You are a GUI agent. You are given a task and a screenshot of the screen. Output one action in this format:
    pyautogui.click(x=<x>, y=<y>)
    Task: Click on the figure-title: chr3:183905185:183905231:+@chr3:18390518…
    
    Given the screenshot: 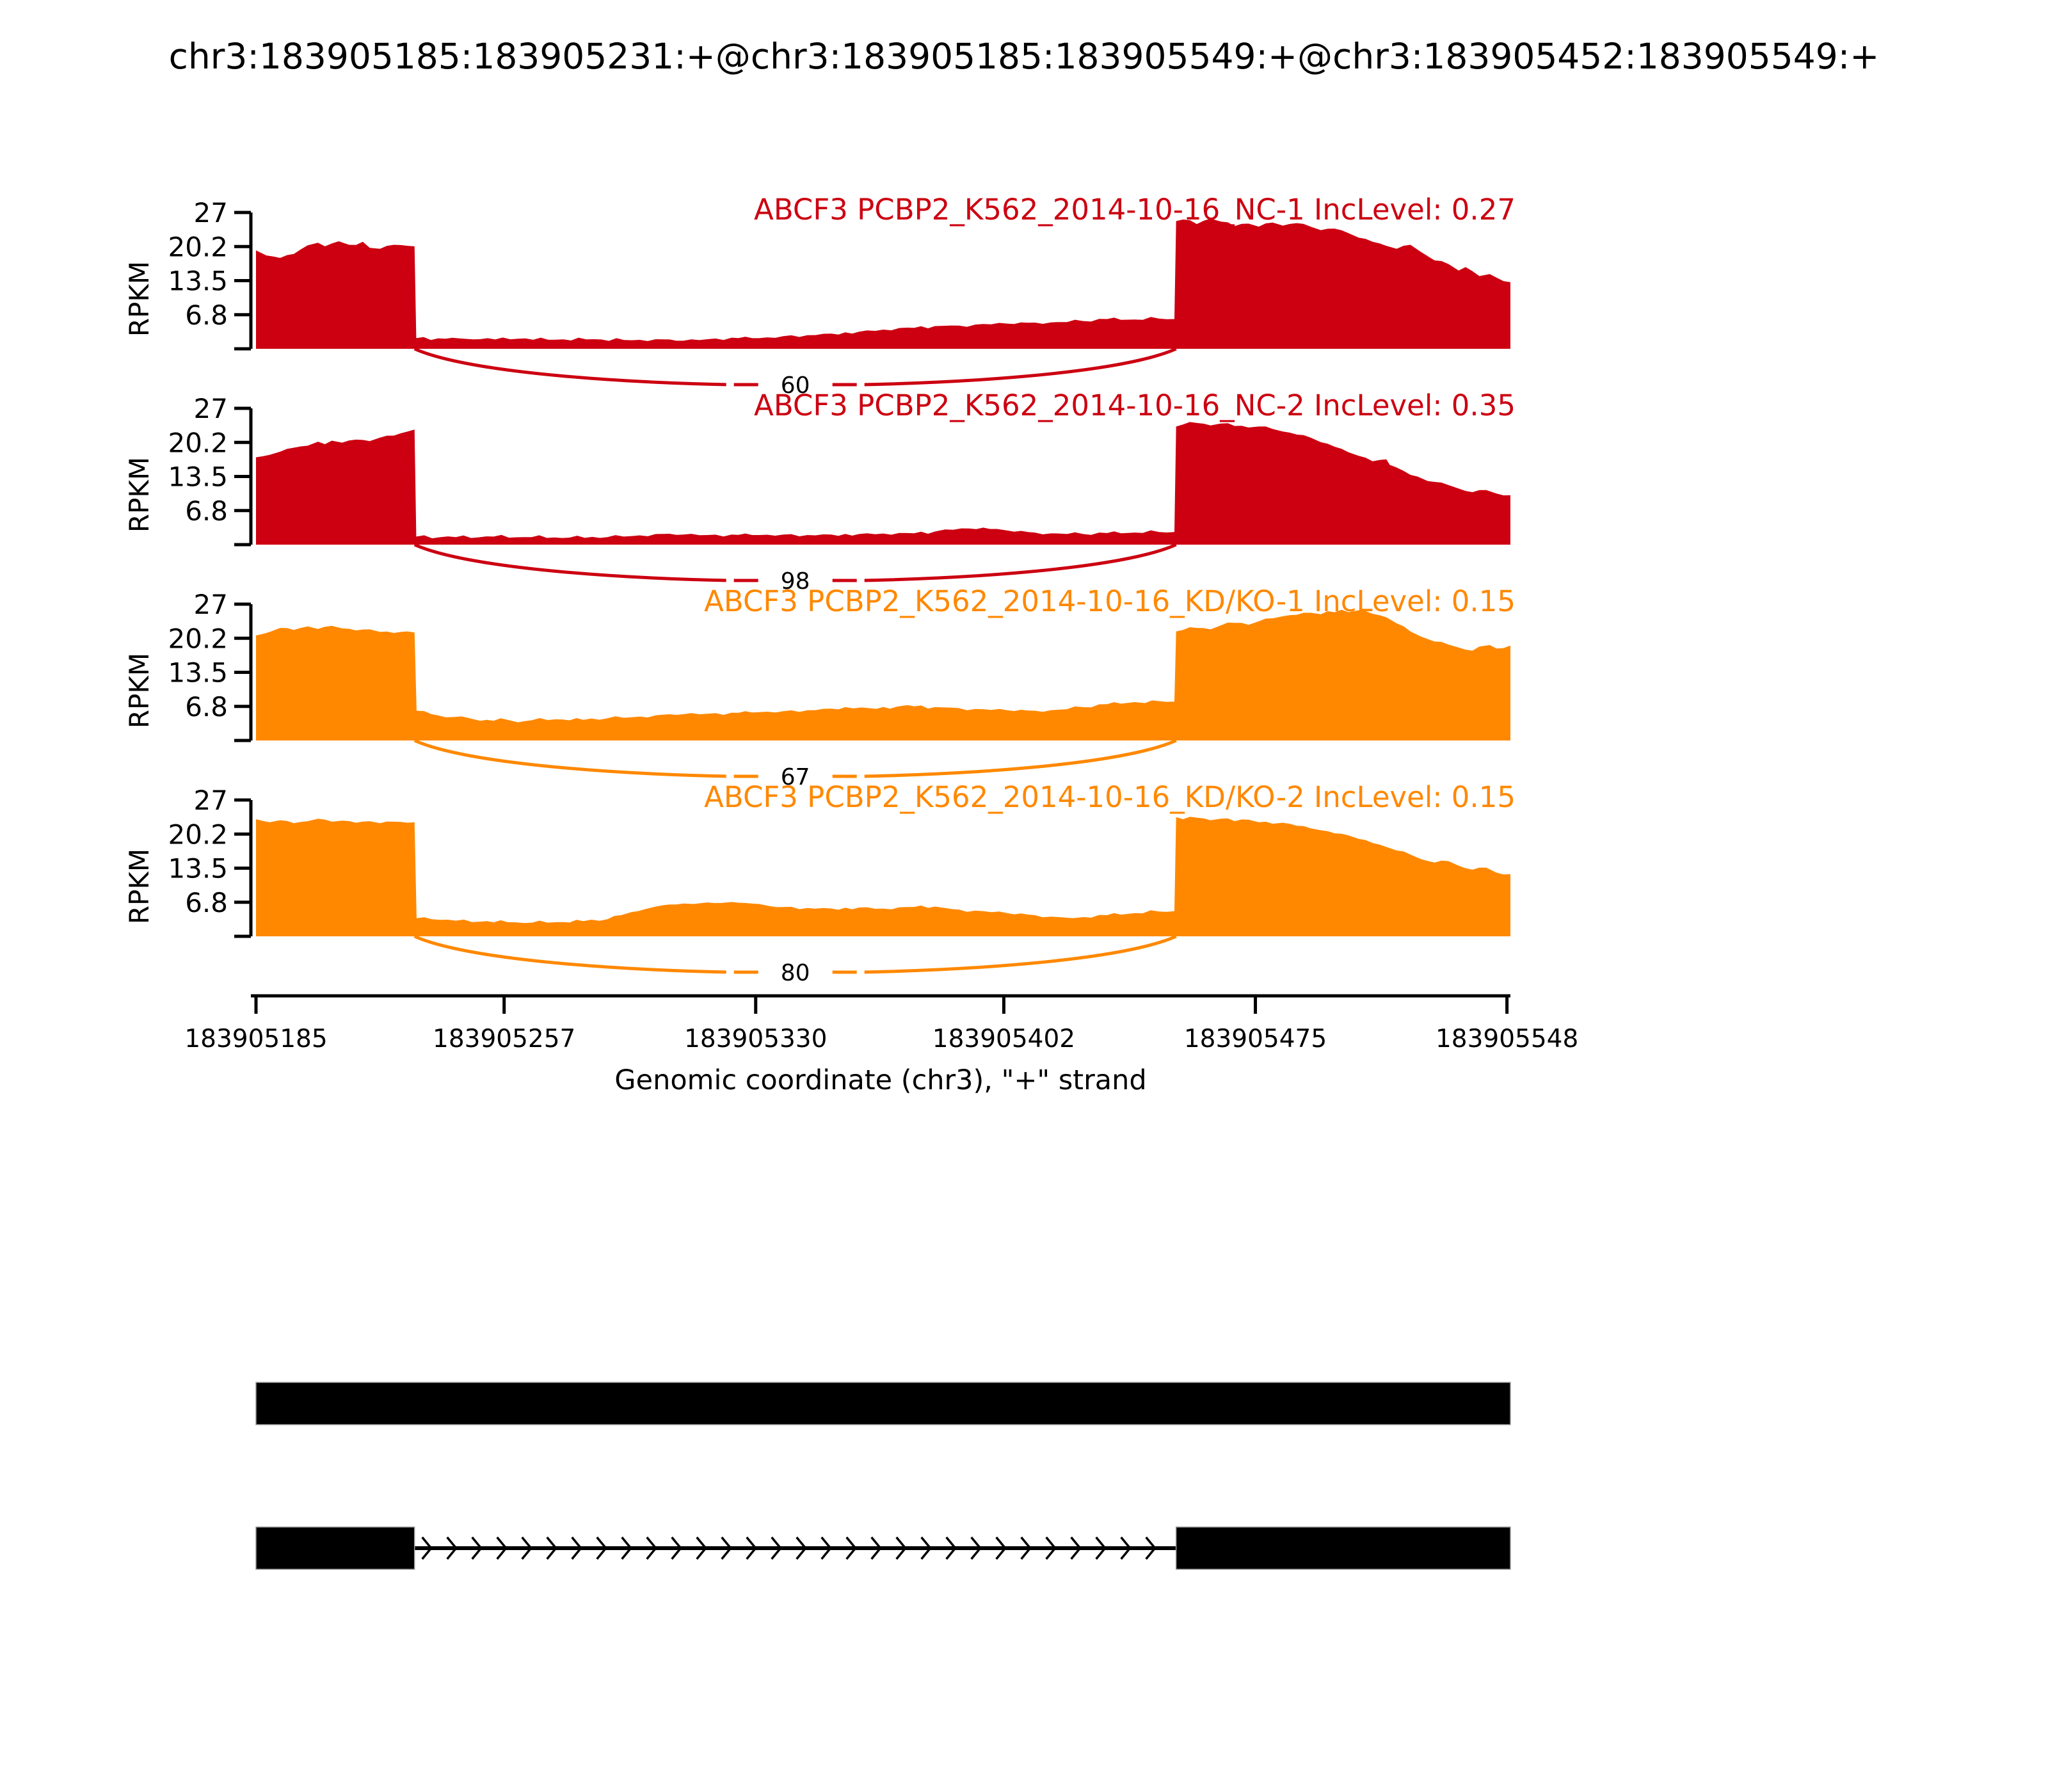 What is the action you would take?
    pyautogui.click(x=1024, y=56)
    